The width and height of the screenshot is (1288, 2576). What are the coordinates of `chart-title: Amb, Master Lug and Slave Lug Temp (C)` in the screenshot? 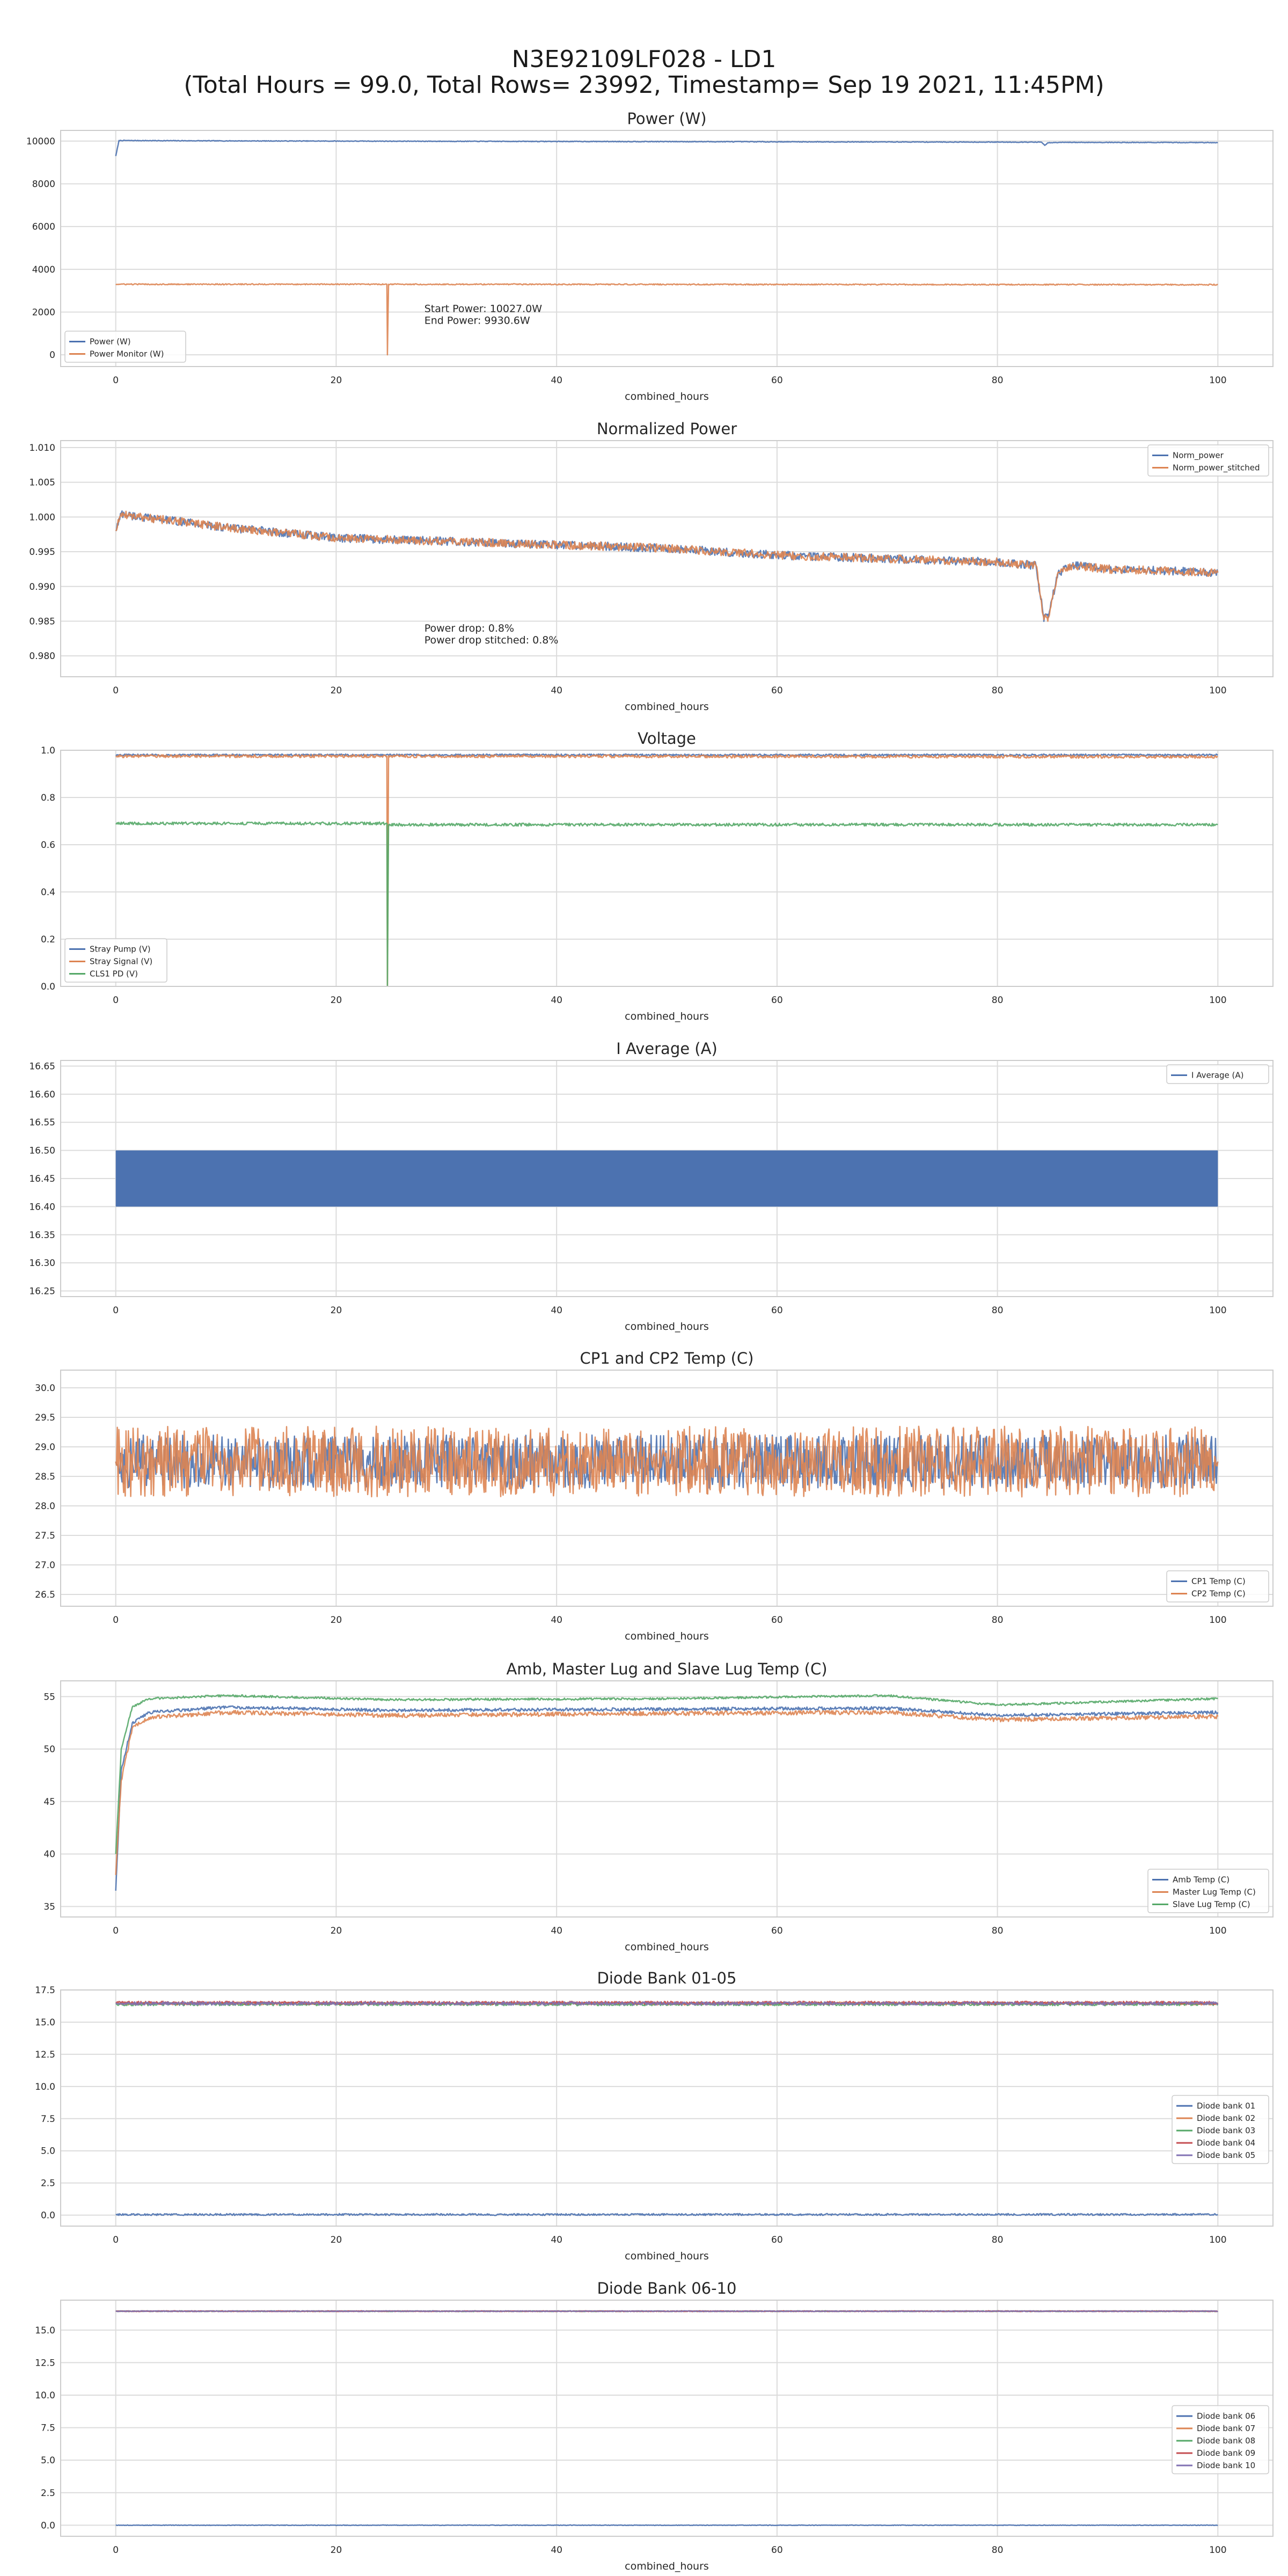 It's located at (666, 1669).